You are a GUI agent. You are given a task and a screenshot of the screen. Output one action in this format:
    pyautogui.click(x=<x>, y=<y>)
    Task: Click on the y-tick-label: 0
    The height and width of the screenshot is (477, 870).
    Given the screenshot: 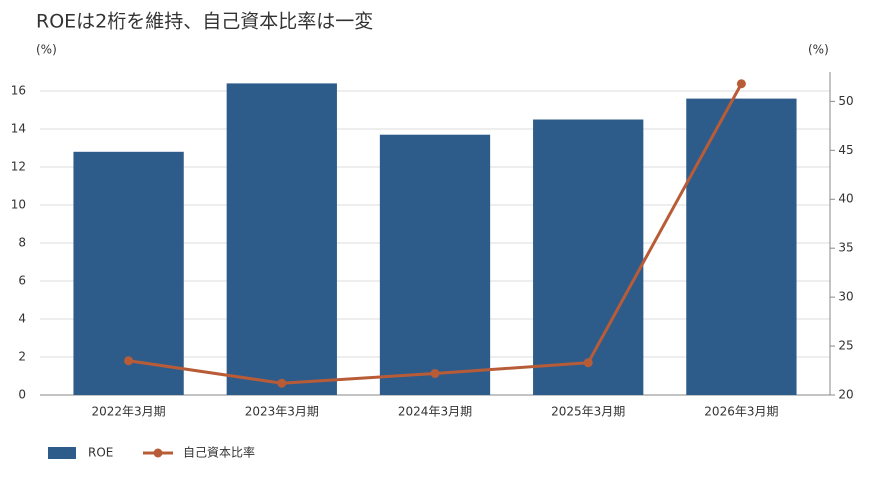 What is the action you would take?
    pyautogui.click(x=22, y=395)
    